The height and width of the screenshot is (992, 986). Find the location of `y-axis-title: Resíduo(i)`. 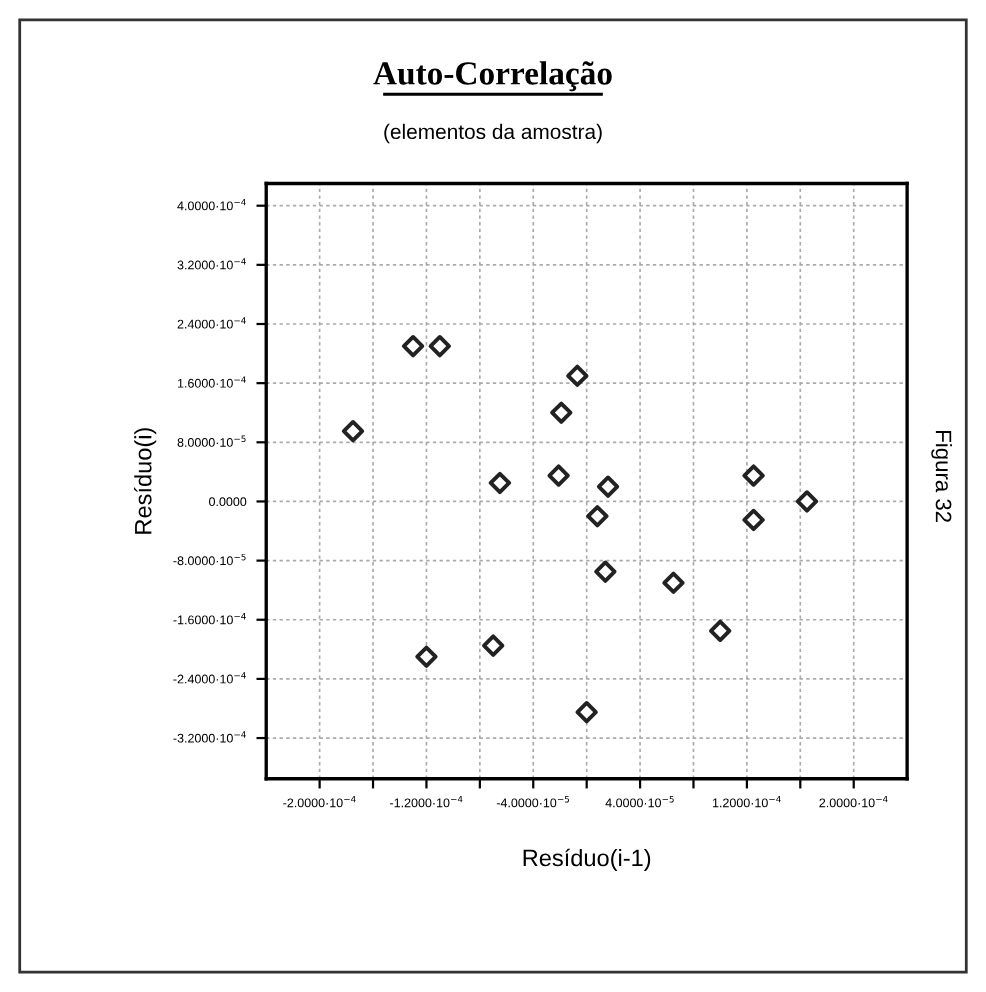

y-axis-title: Resíduo(i) is located at coordinates (145, 481).